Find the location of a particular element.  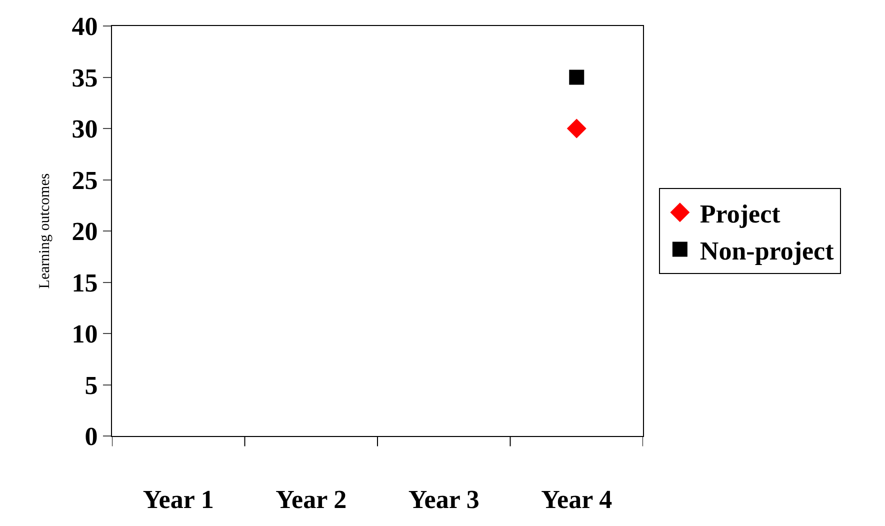

y-tick-label: 30 is located at coordinates (85, 129).